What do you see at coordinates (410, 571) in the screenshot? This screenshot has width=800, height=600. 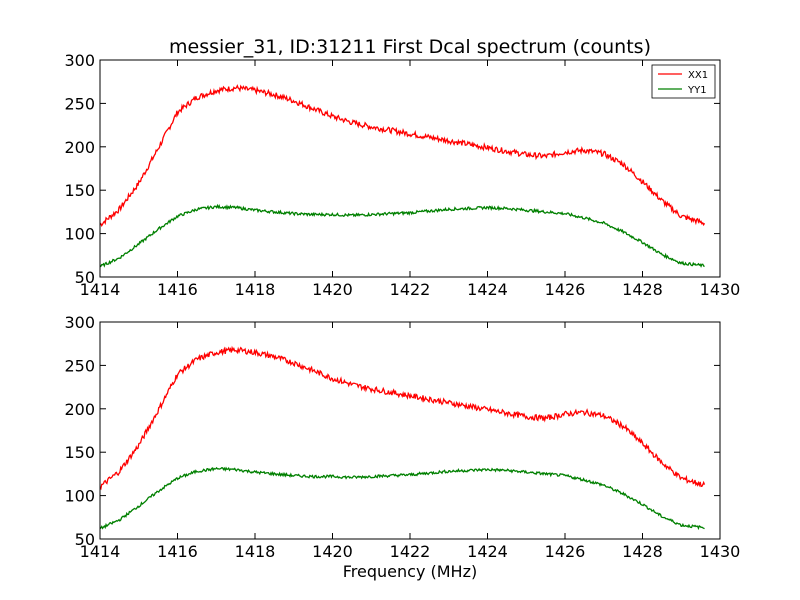 I see `x-axis-label: Frequency (MHz)` at bounding box center [410, 571].